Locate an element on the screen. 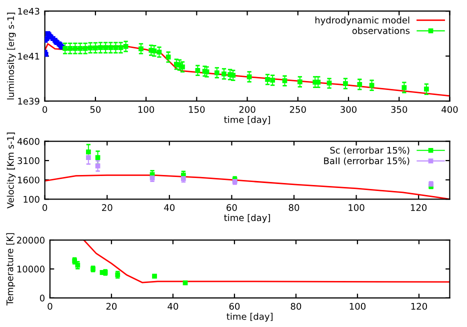  legend-label: hydrodynamic model is located at coordinates (362, 21).